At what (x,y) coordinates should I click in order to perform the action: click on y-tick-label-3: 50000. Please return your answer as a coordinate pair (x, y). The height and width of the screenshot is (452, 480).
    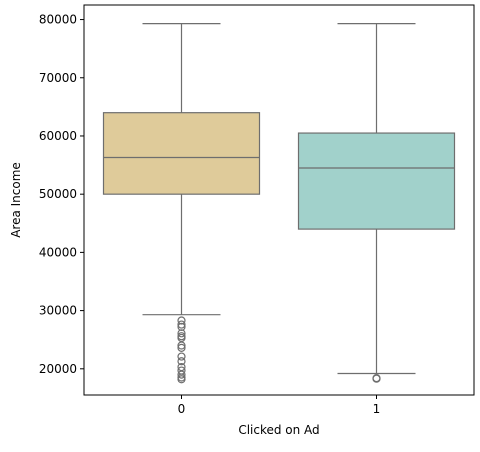
    Looking at the image, I should click on (58, 194).